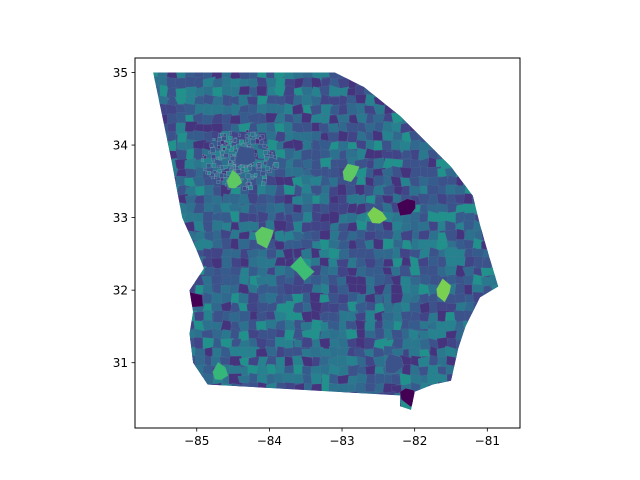 This screenshot has width=640, height=480. Describe the element at coordinates (120, 146) in the screenshot. I see `y-tick-label: 34` at that location.